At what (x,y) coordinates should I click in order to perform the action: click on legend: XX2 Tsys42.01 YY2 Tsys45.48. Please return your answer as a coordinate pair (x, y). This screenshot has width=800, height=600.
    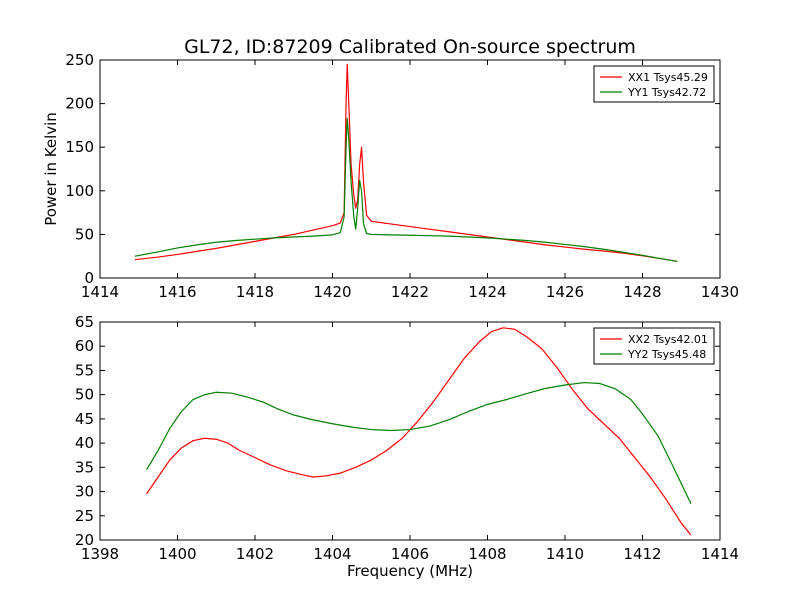
    Looking at the image, I should click on (654, 346).